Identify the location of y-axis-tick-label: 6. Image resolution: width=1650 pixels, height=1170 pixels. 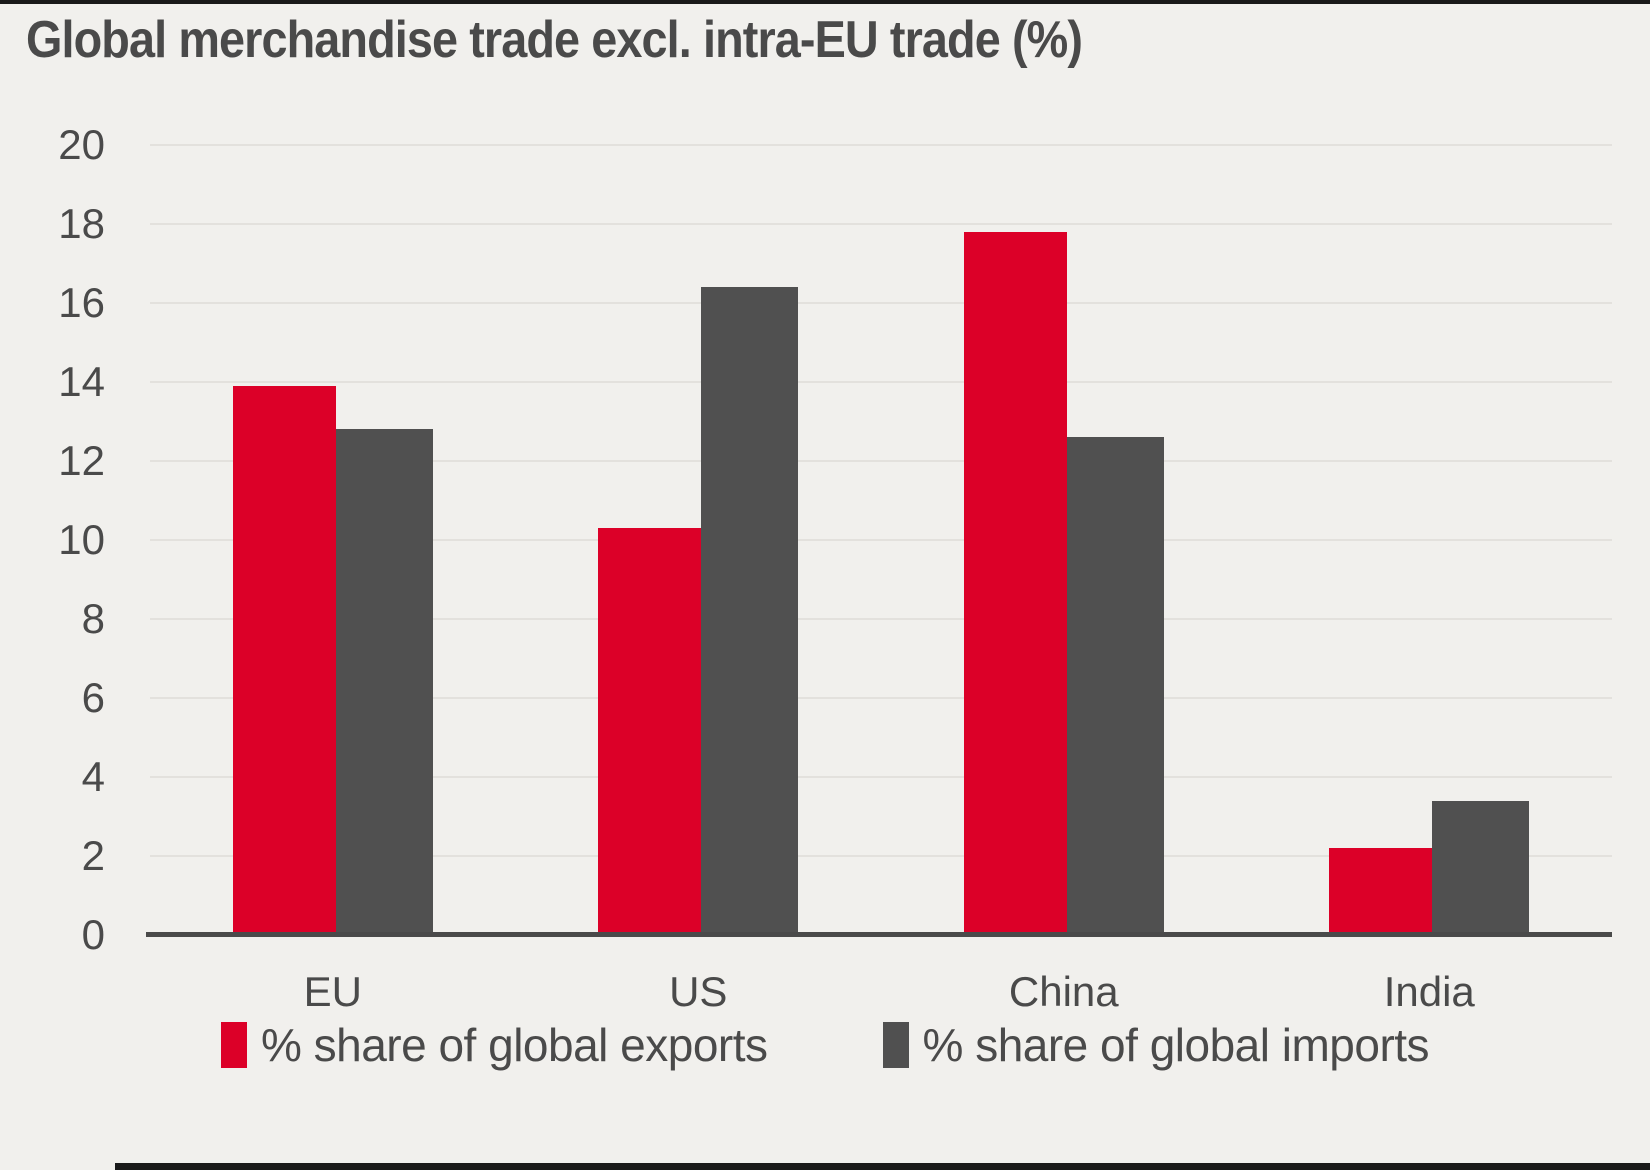
(93, 697).